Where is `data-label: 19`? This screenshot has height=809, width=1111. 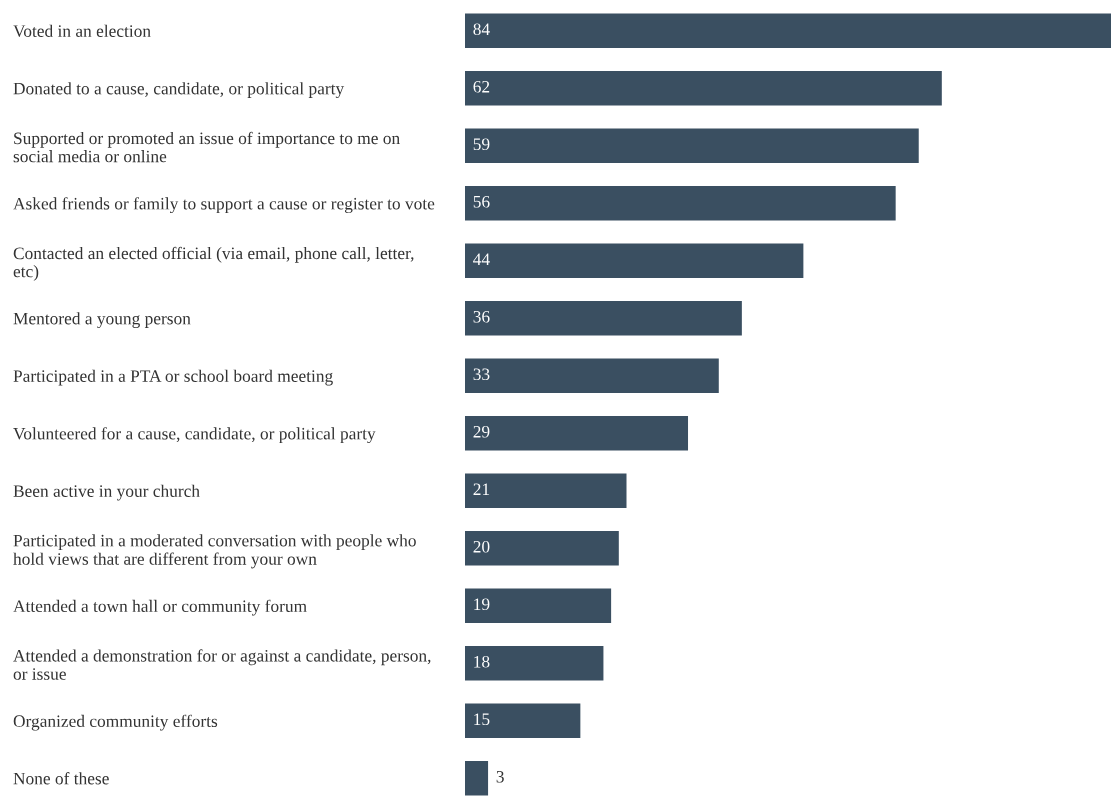 data-label: 19 is located at coordinates (482, 604).